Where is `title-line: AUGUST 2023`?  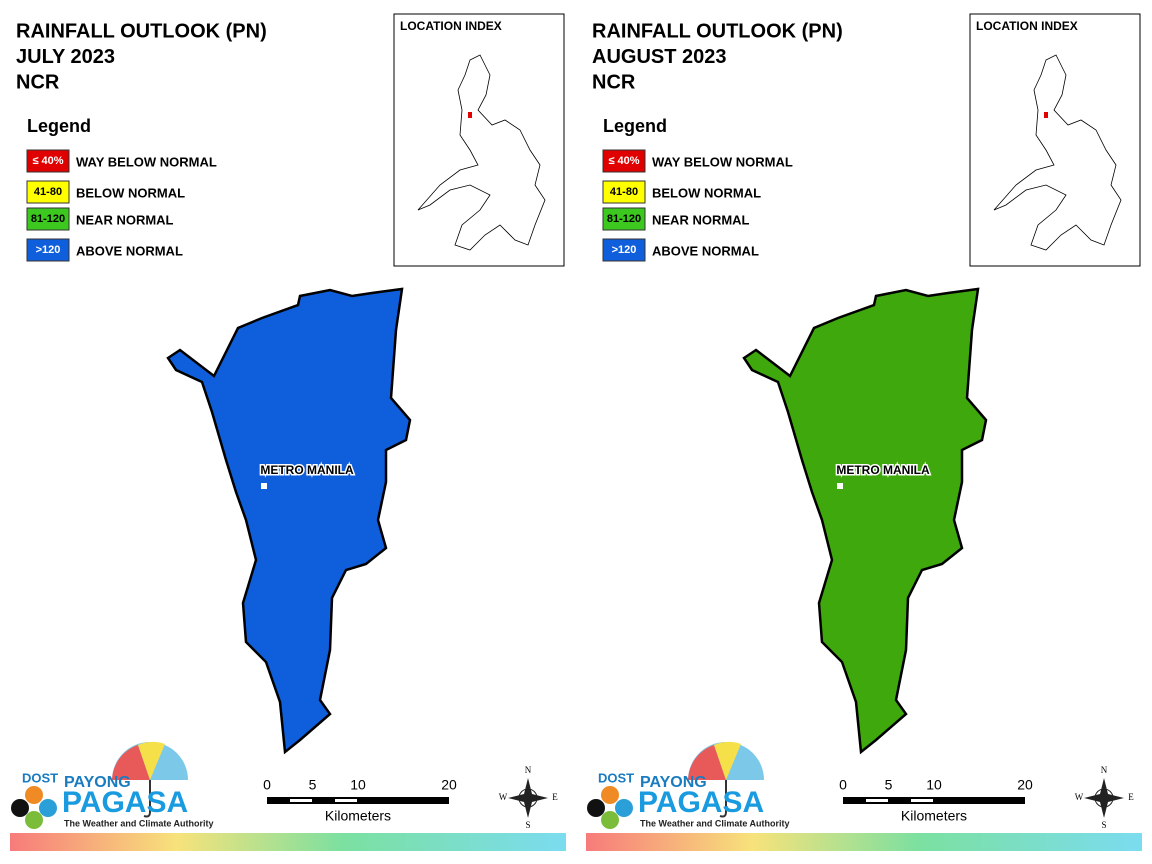
title-line: AUGUST 2023 is located at coordinates (659, 57).